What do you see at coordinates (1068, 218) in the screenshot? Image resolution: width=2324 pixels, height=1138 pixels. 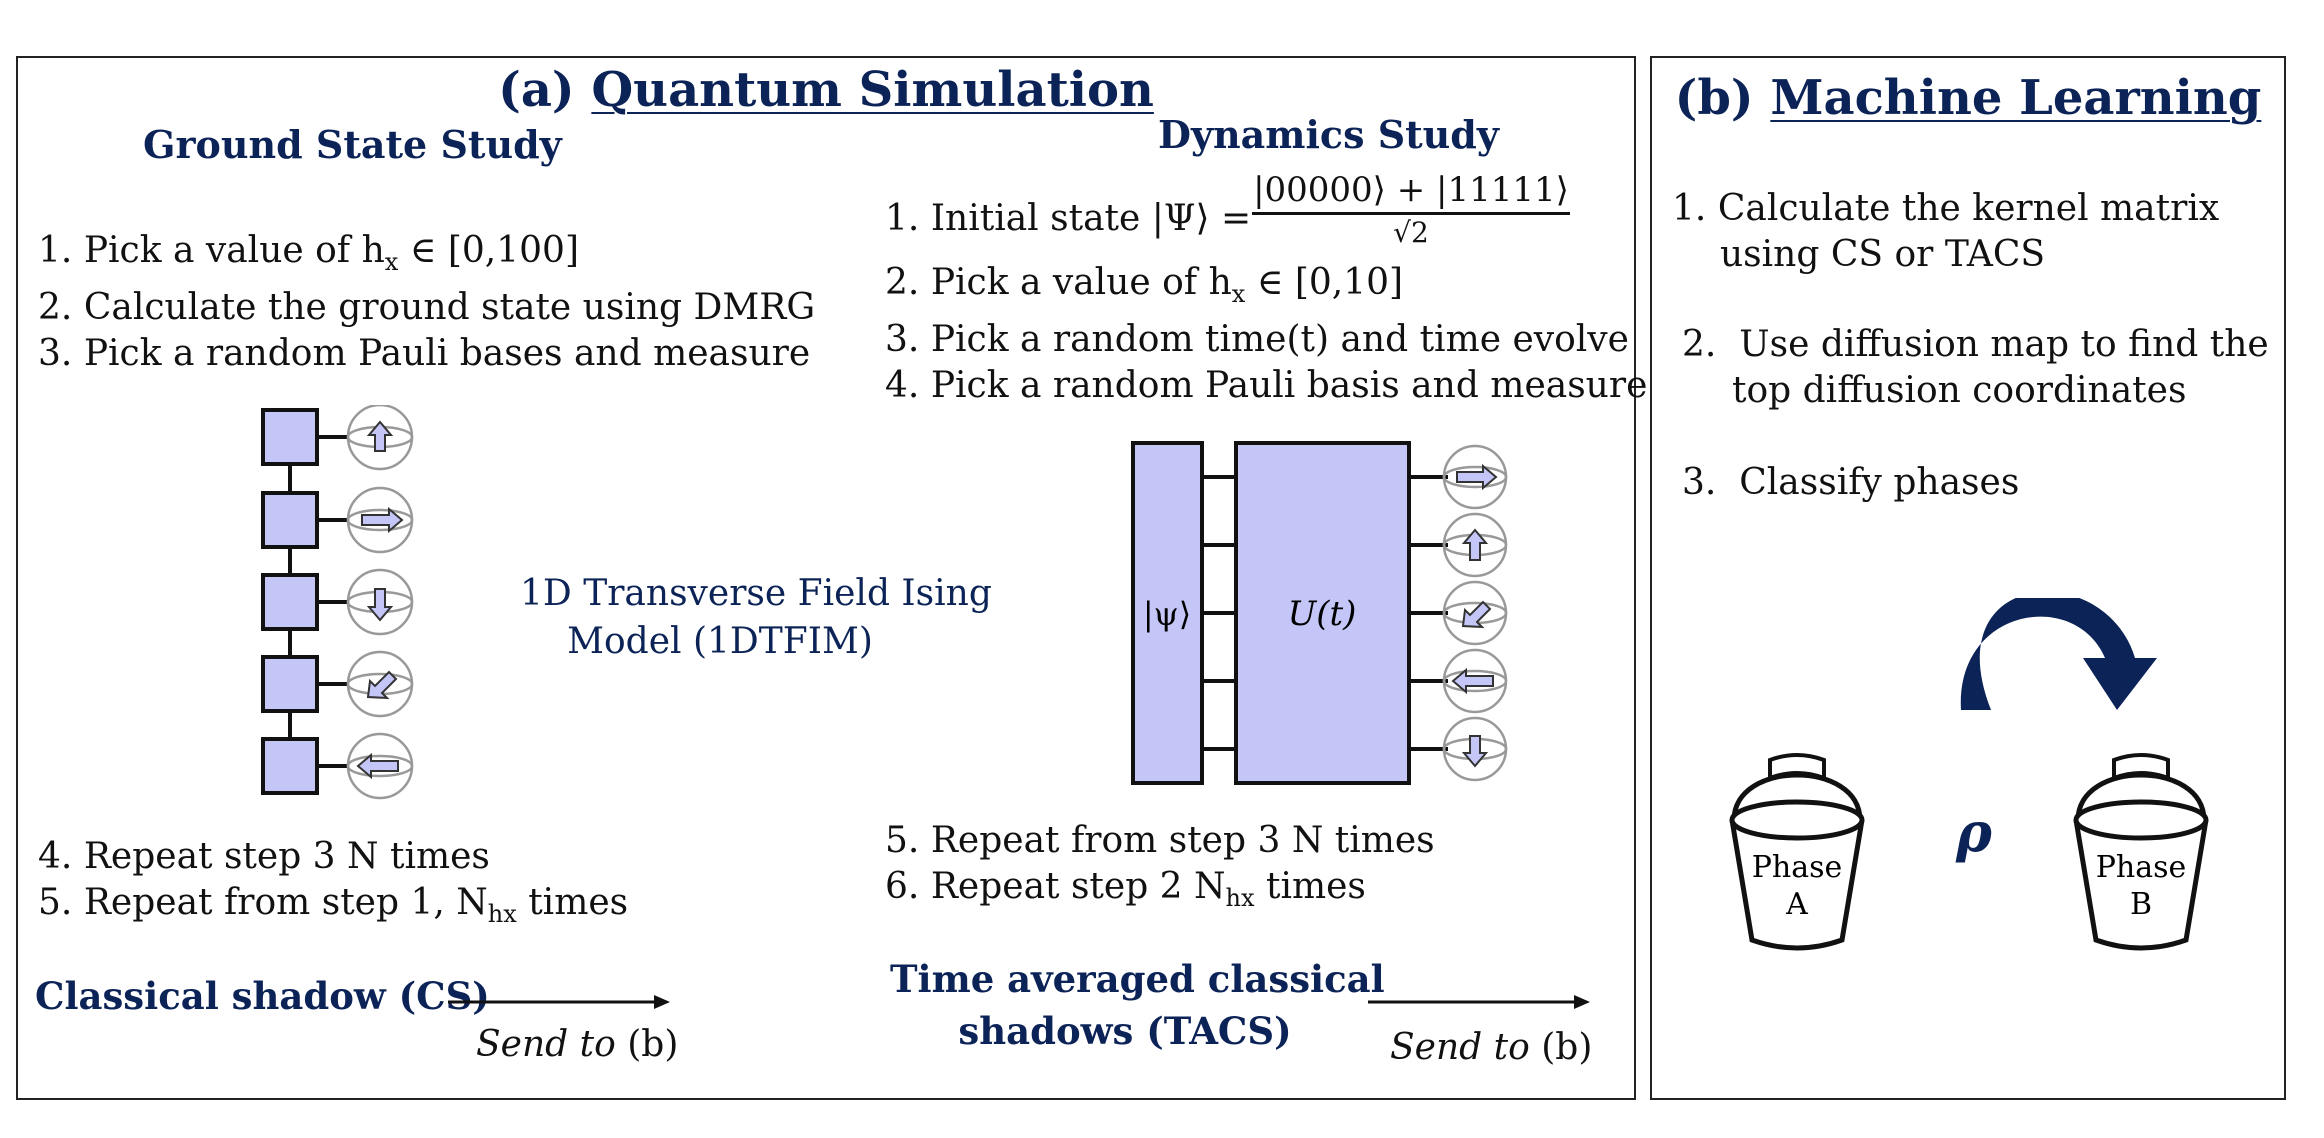 I see `dynamics-step-1: 1. Initial state |Ψ⟩ =` at bounding box center [1068, 218].